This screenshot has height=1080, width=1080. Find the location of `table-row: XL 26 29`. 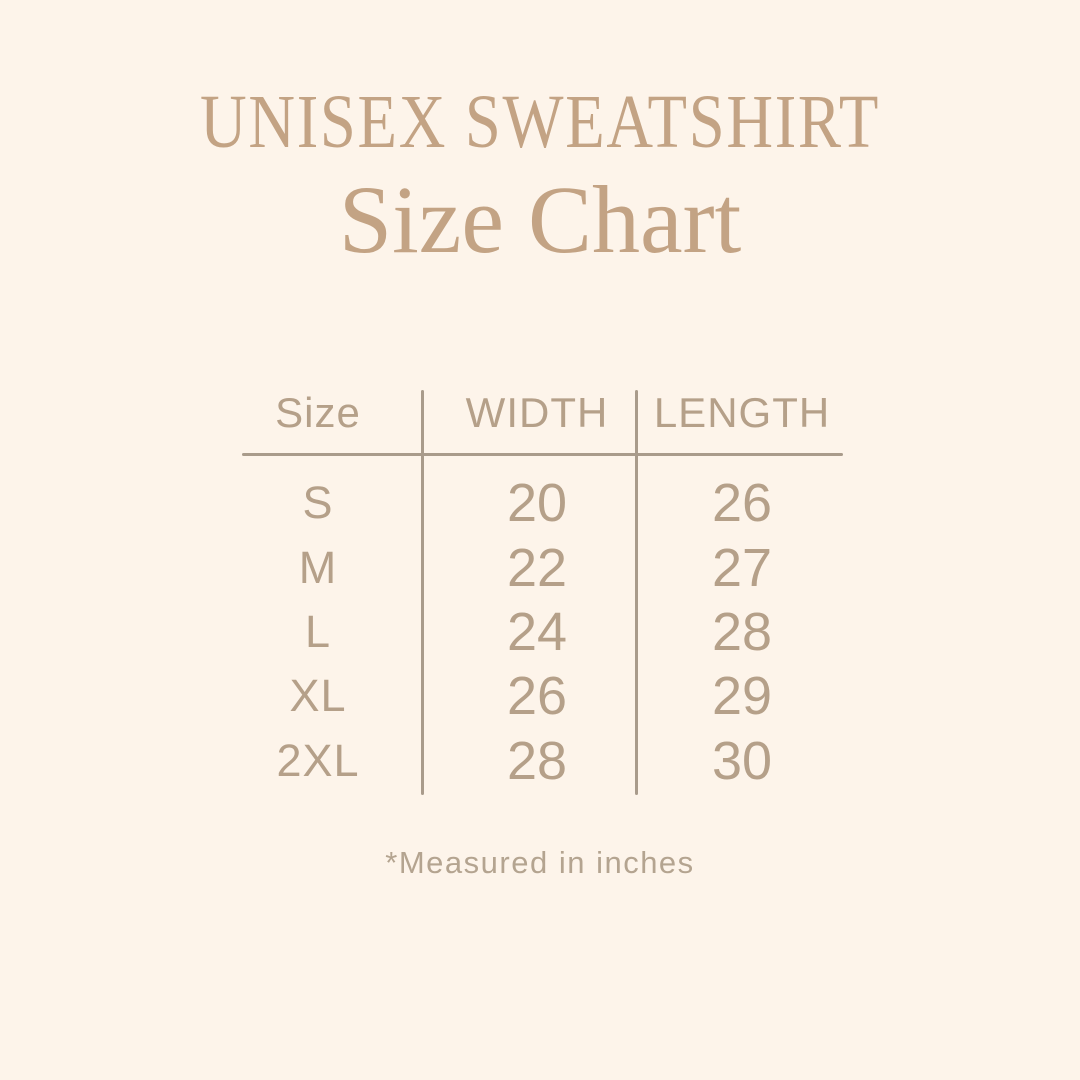

table-row: XL 26 29 is located at coordinates (545, 696).